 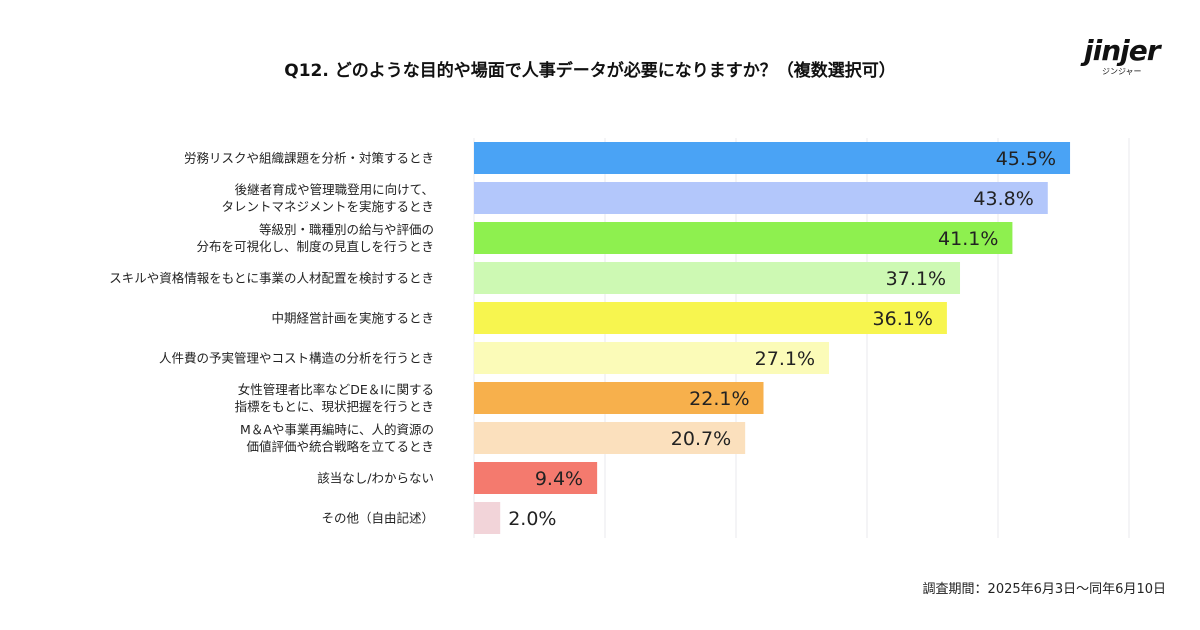 What do you see at coordinates (590, 71) in the screenshot?
I see `chart-title: Q12. どのような目的や場面で人事データが必要になりますか？（複数選択可）` at bounding box center [590, 71].